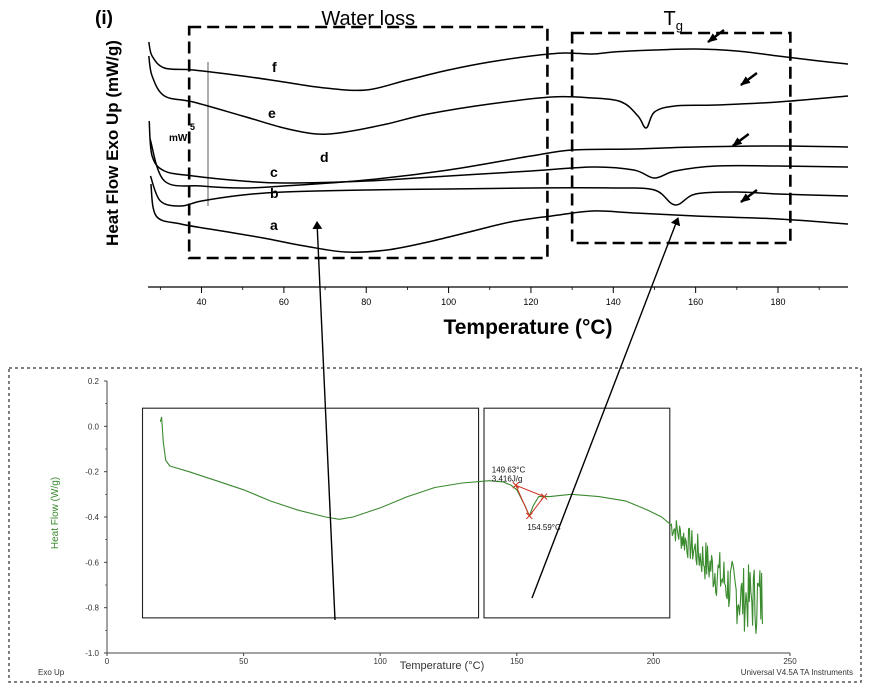 This screenshot has height=686, width=870. What do you see at coordinates (530, 302) in the screenshot?
I see `top-x-tick-label: 120` at bounding box center [530, 302].